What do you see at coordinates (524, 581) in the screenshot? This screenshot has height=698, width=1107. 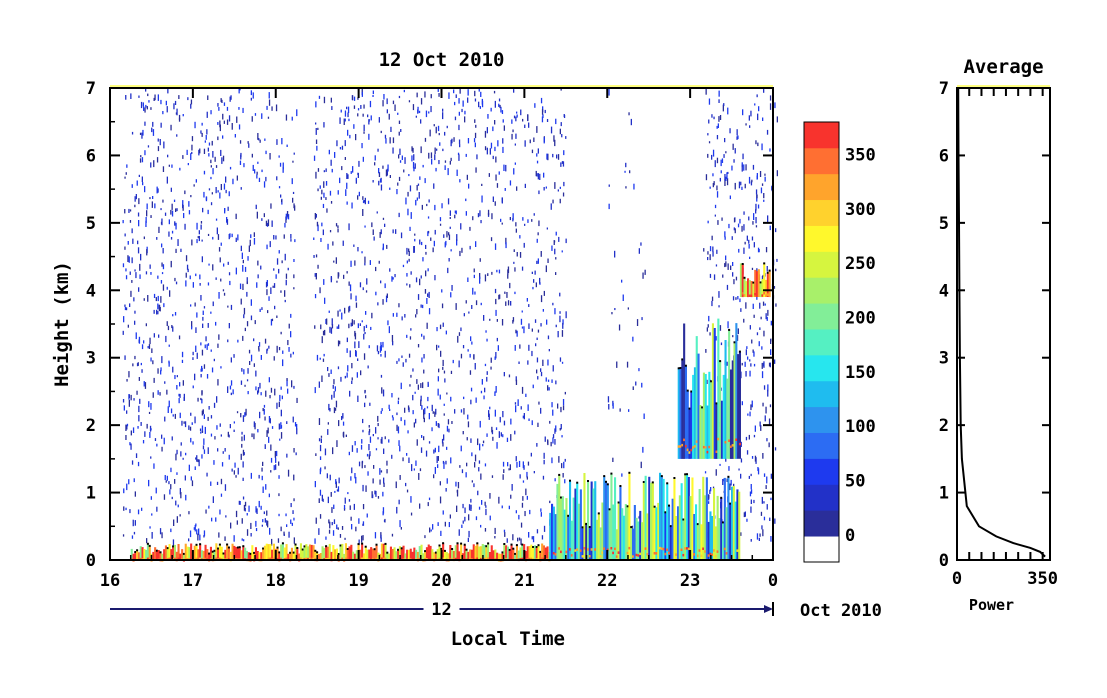 I see `x-tick-label: 21` at bounding box center [524, 581].